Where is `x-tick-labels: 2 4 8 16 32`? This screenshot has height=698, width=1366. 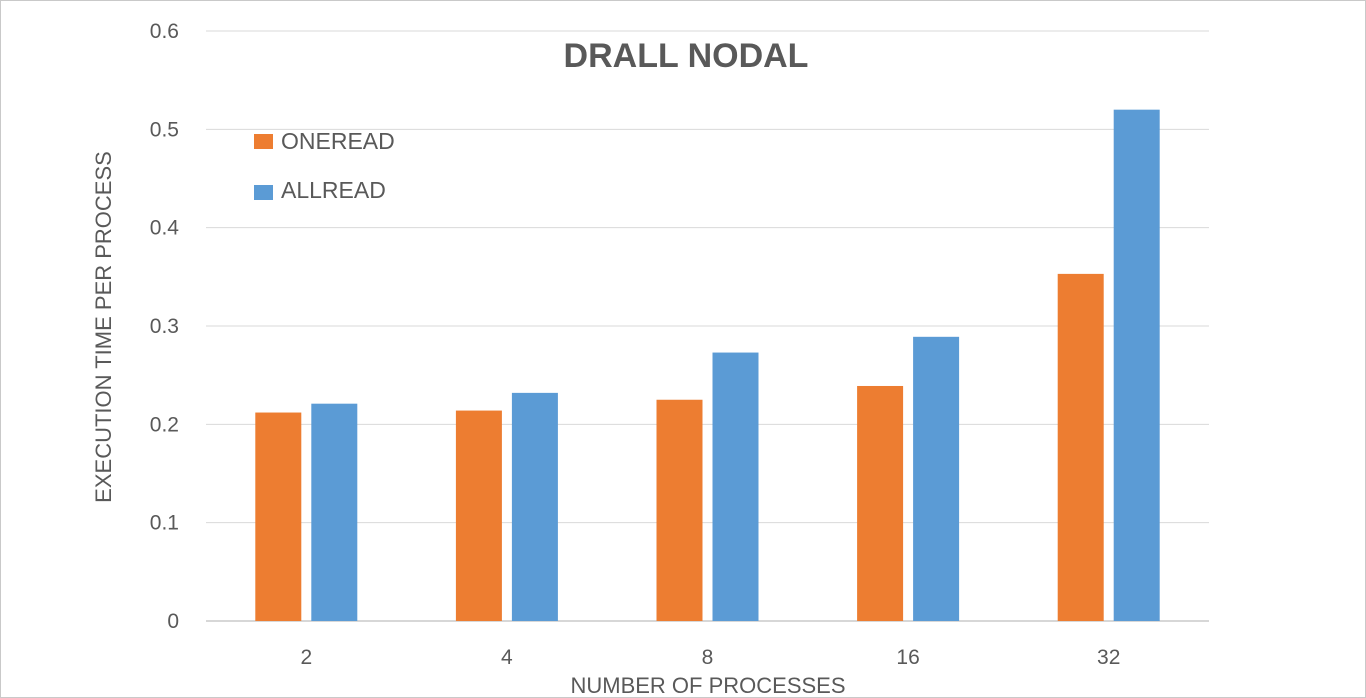 x-tick-labels: 2 4 8 16 32 is located at coordinates (710, 657).